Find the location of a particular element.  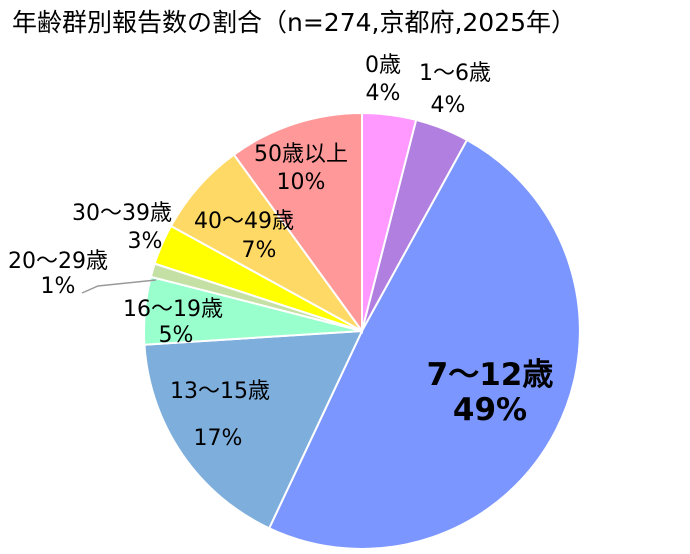

slice-percent-label: 17% is located at coordinates (218, 438).